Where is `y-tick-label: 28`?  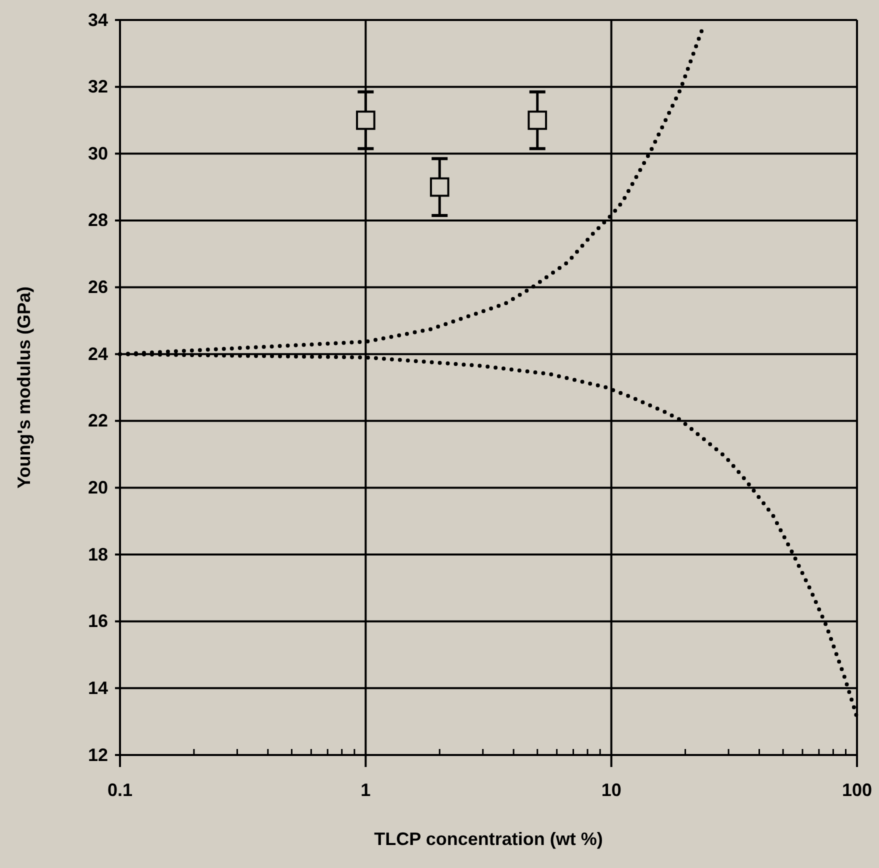
y-tick-label: 28 is located at coordinates (98, 220).